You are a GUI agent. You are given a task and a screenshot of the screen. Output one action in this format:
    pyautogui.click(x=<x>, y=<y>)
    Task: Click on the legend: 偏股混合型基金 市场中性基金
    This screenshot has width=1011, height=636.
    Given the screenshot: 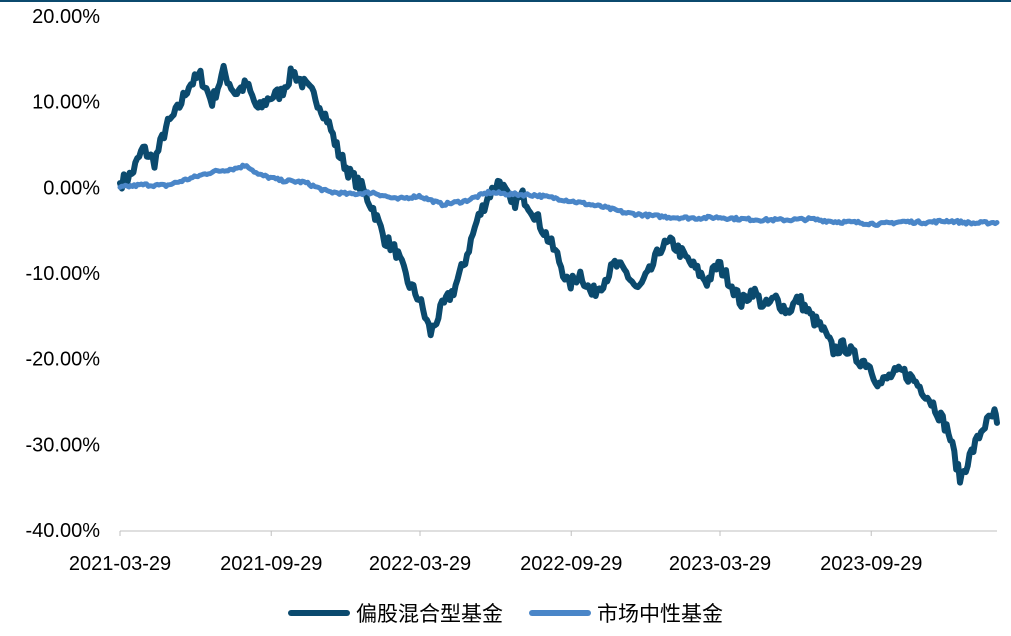 What is the action you would take?
    pyautogui.click(x=505, y=613)
    